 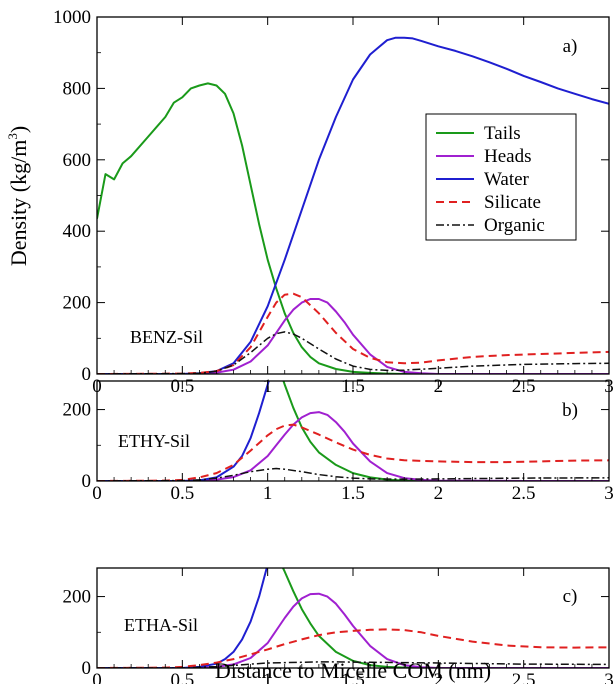 I want to click on y-axis-title-close: ), so click(x=18, y=129).